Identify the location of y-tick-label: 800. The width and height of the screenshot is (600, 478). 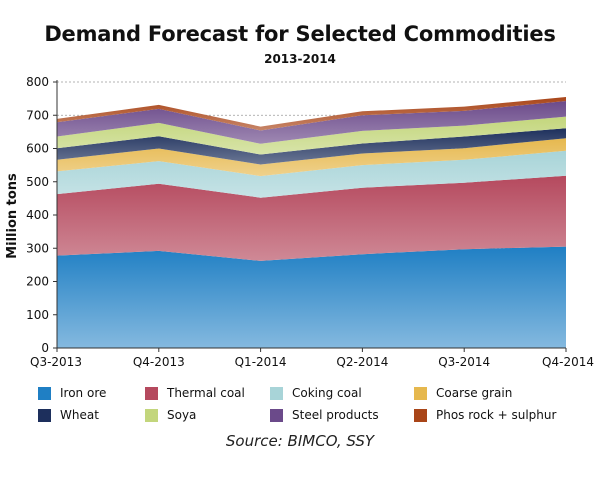
(37, 82).